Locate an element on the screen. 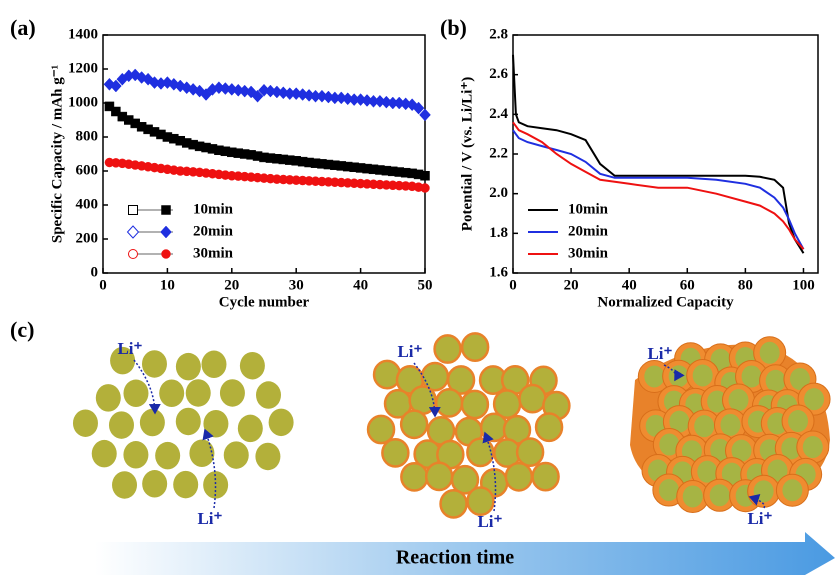  y-tick-label: 1400 is located at coordinates (83, 34).